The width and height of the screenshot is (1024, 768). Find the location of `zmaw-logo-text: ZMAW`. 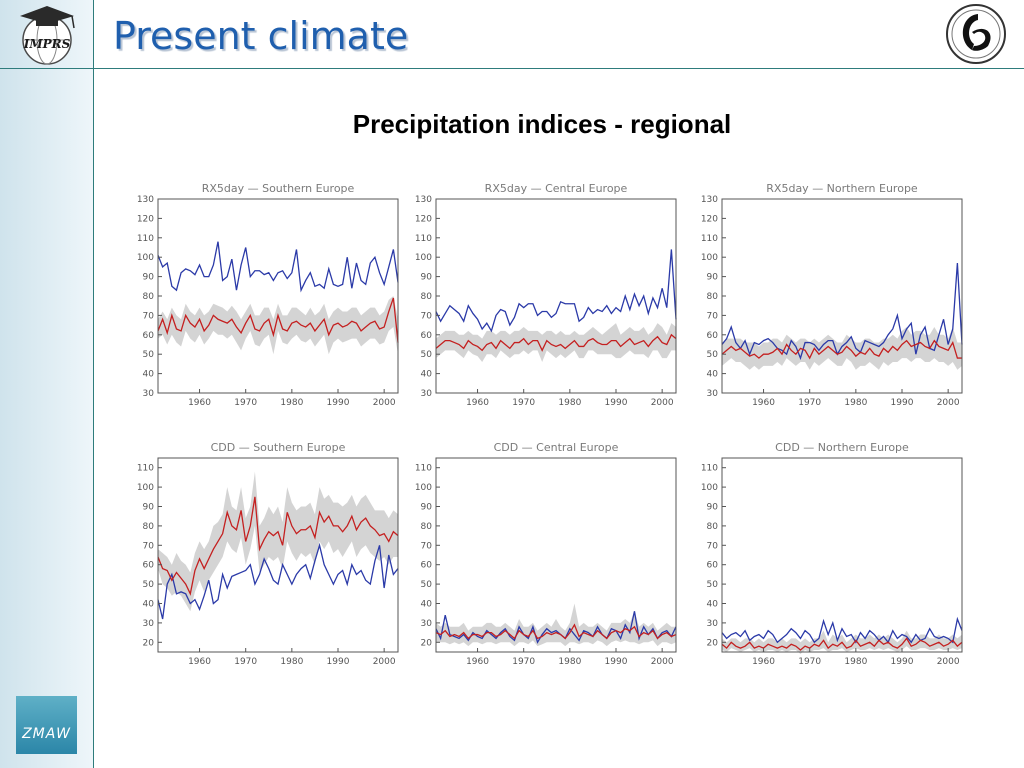

zmaw-logo-text: ZMAW is located at coordinates (46, 734).